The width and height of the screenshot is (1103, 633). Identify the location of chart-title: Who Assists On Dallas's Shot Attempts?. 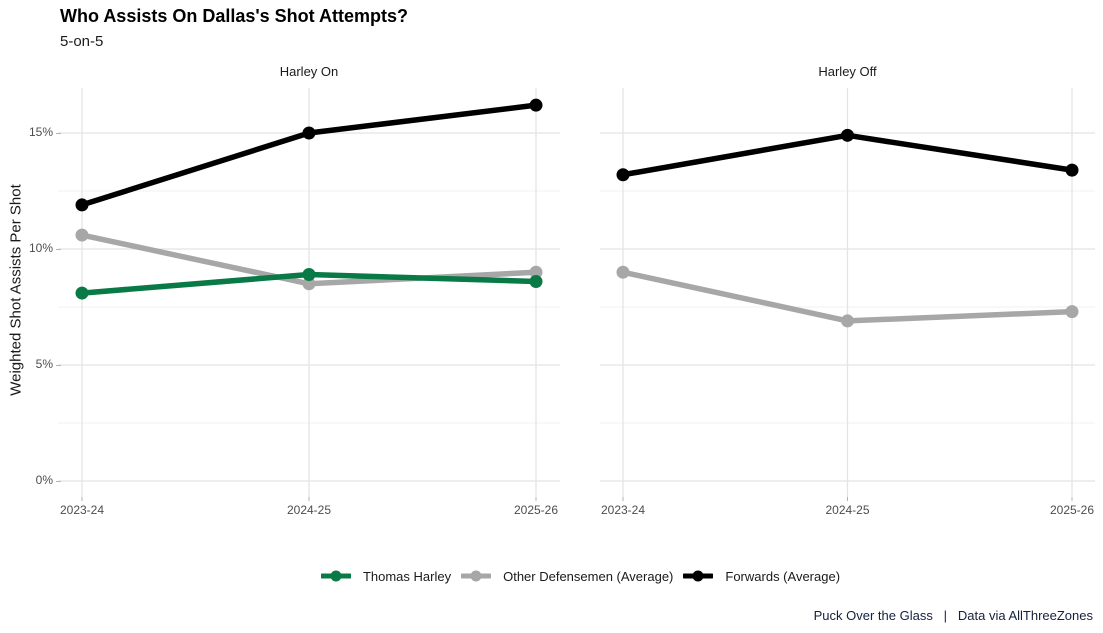
(234, 16).